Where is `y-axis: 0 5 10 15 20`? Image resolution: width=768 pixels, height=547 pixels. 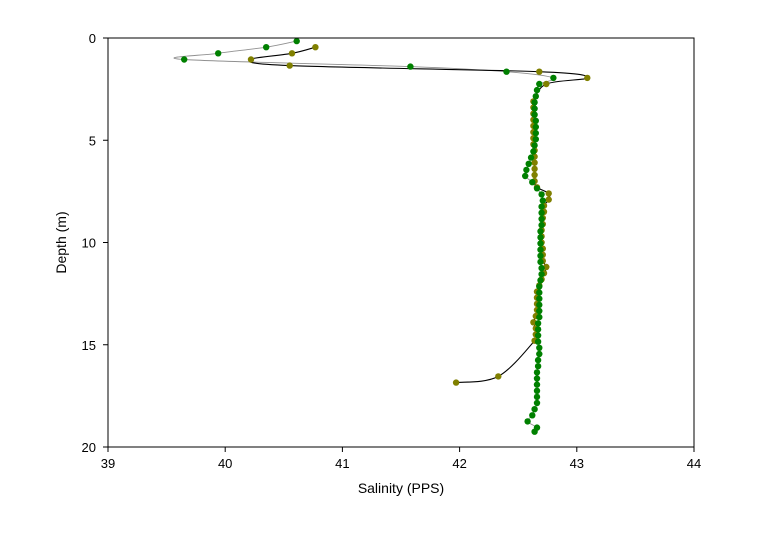 y-axis: 0 5 10 15 20 is located at coordinates (95, 243).